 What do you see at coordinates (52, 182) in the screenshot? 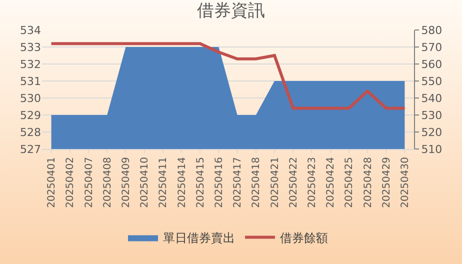
I see `x-tick-label: 20250401` at bounding box center [52, 182].